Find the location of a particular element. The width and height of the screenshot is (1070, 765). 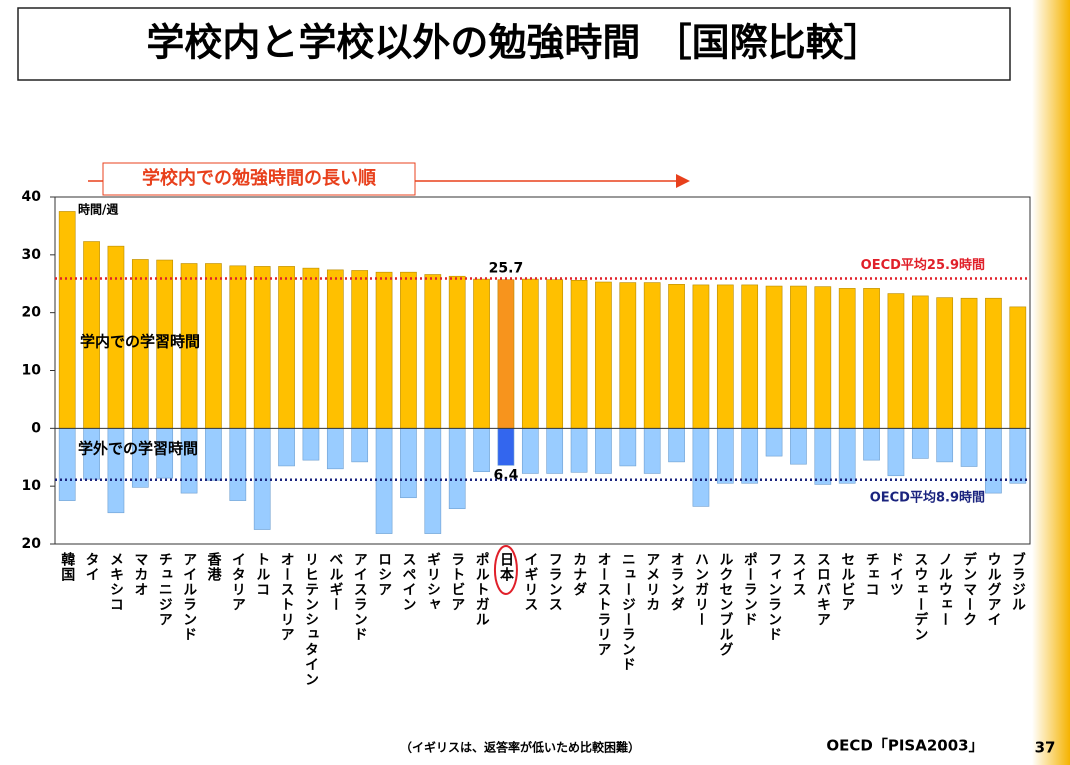

x-tick-label: メキシコ is located at coordinates (116, 582).